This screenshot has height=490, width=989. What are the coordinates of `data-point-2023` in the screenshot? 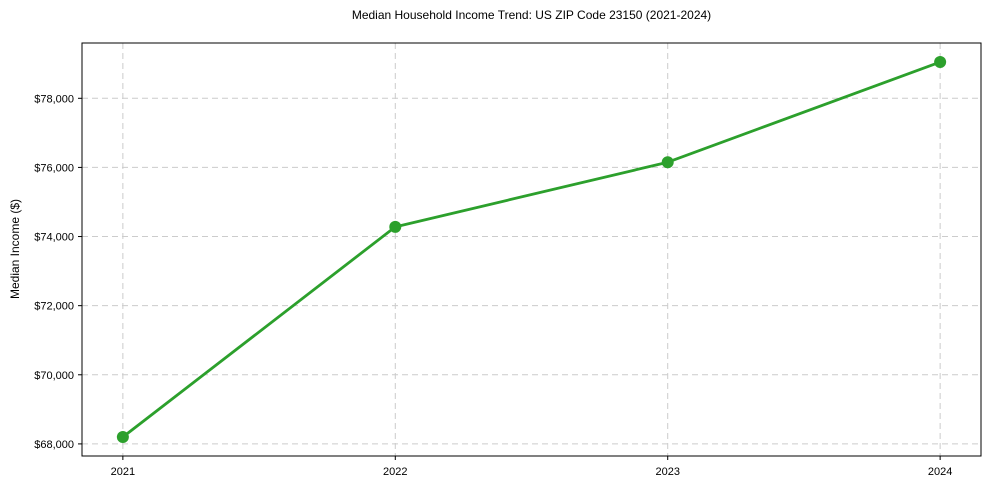 It's located at (667, 162).